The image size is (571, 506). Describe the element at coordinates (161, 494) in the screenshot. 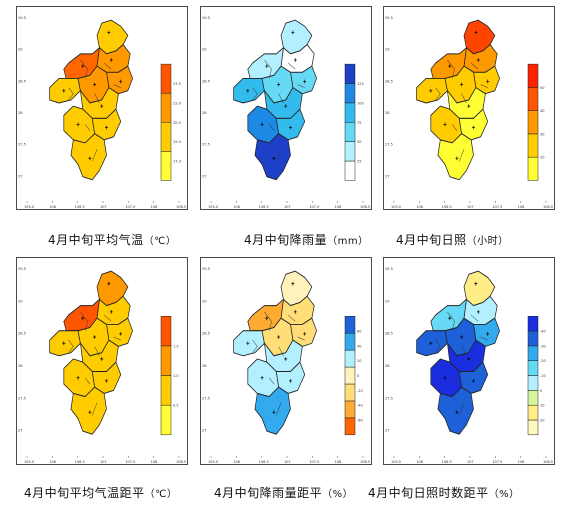

I see `caption-temp-anom-unit: （℃）` at that location.